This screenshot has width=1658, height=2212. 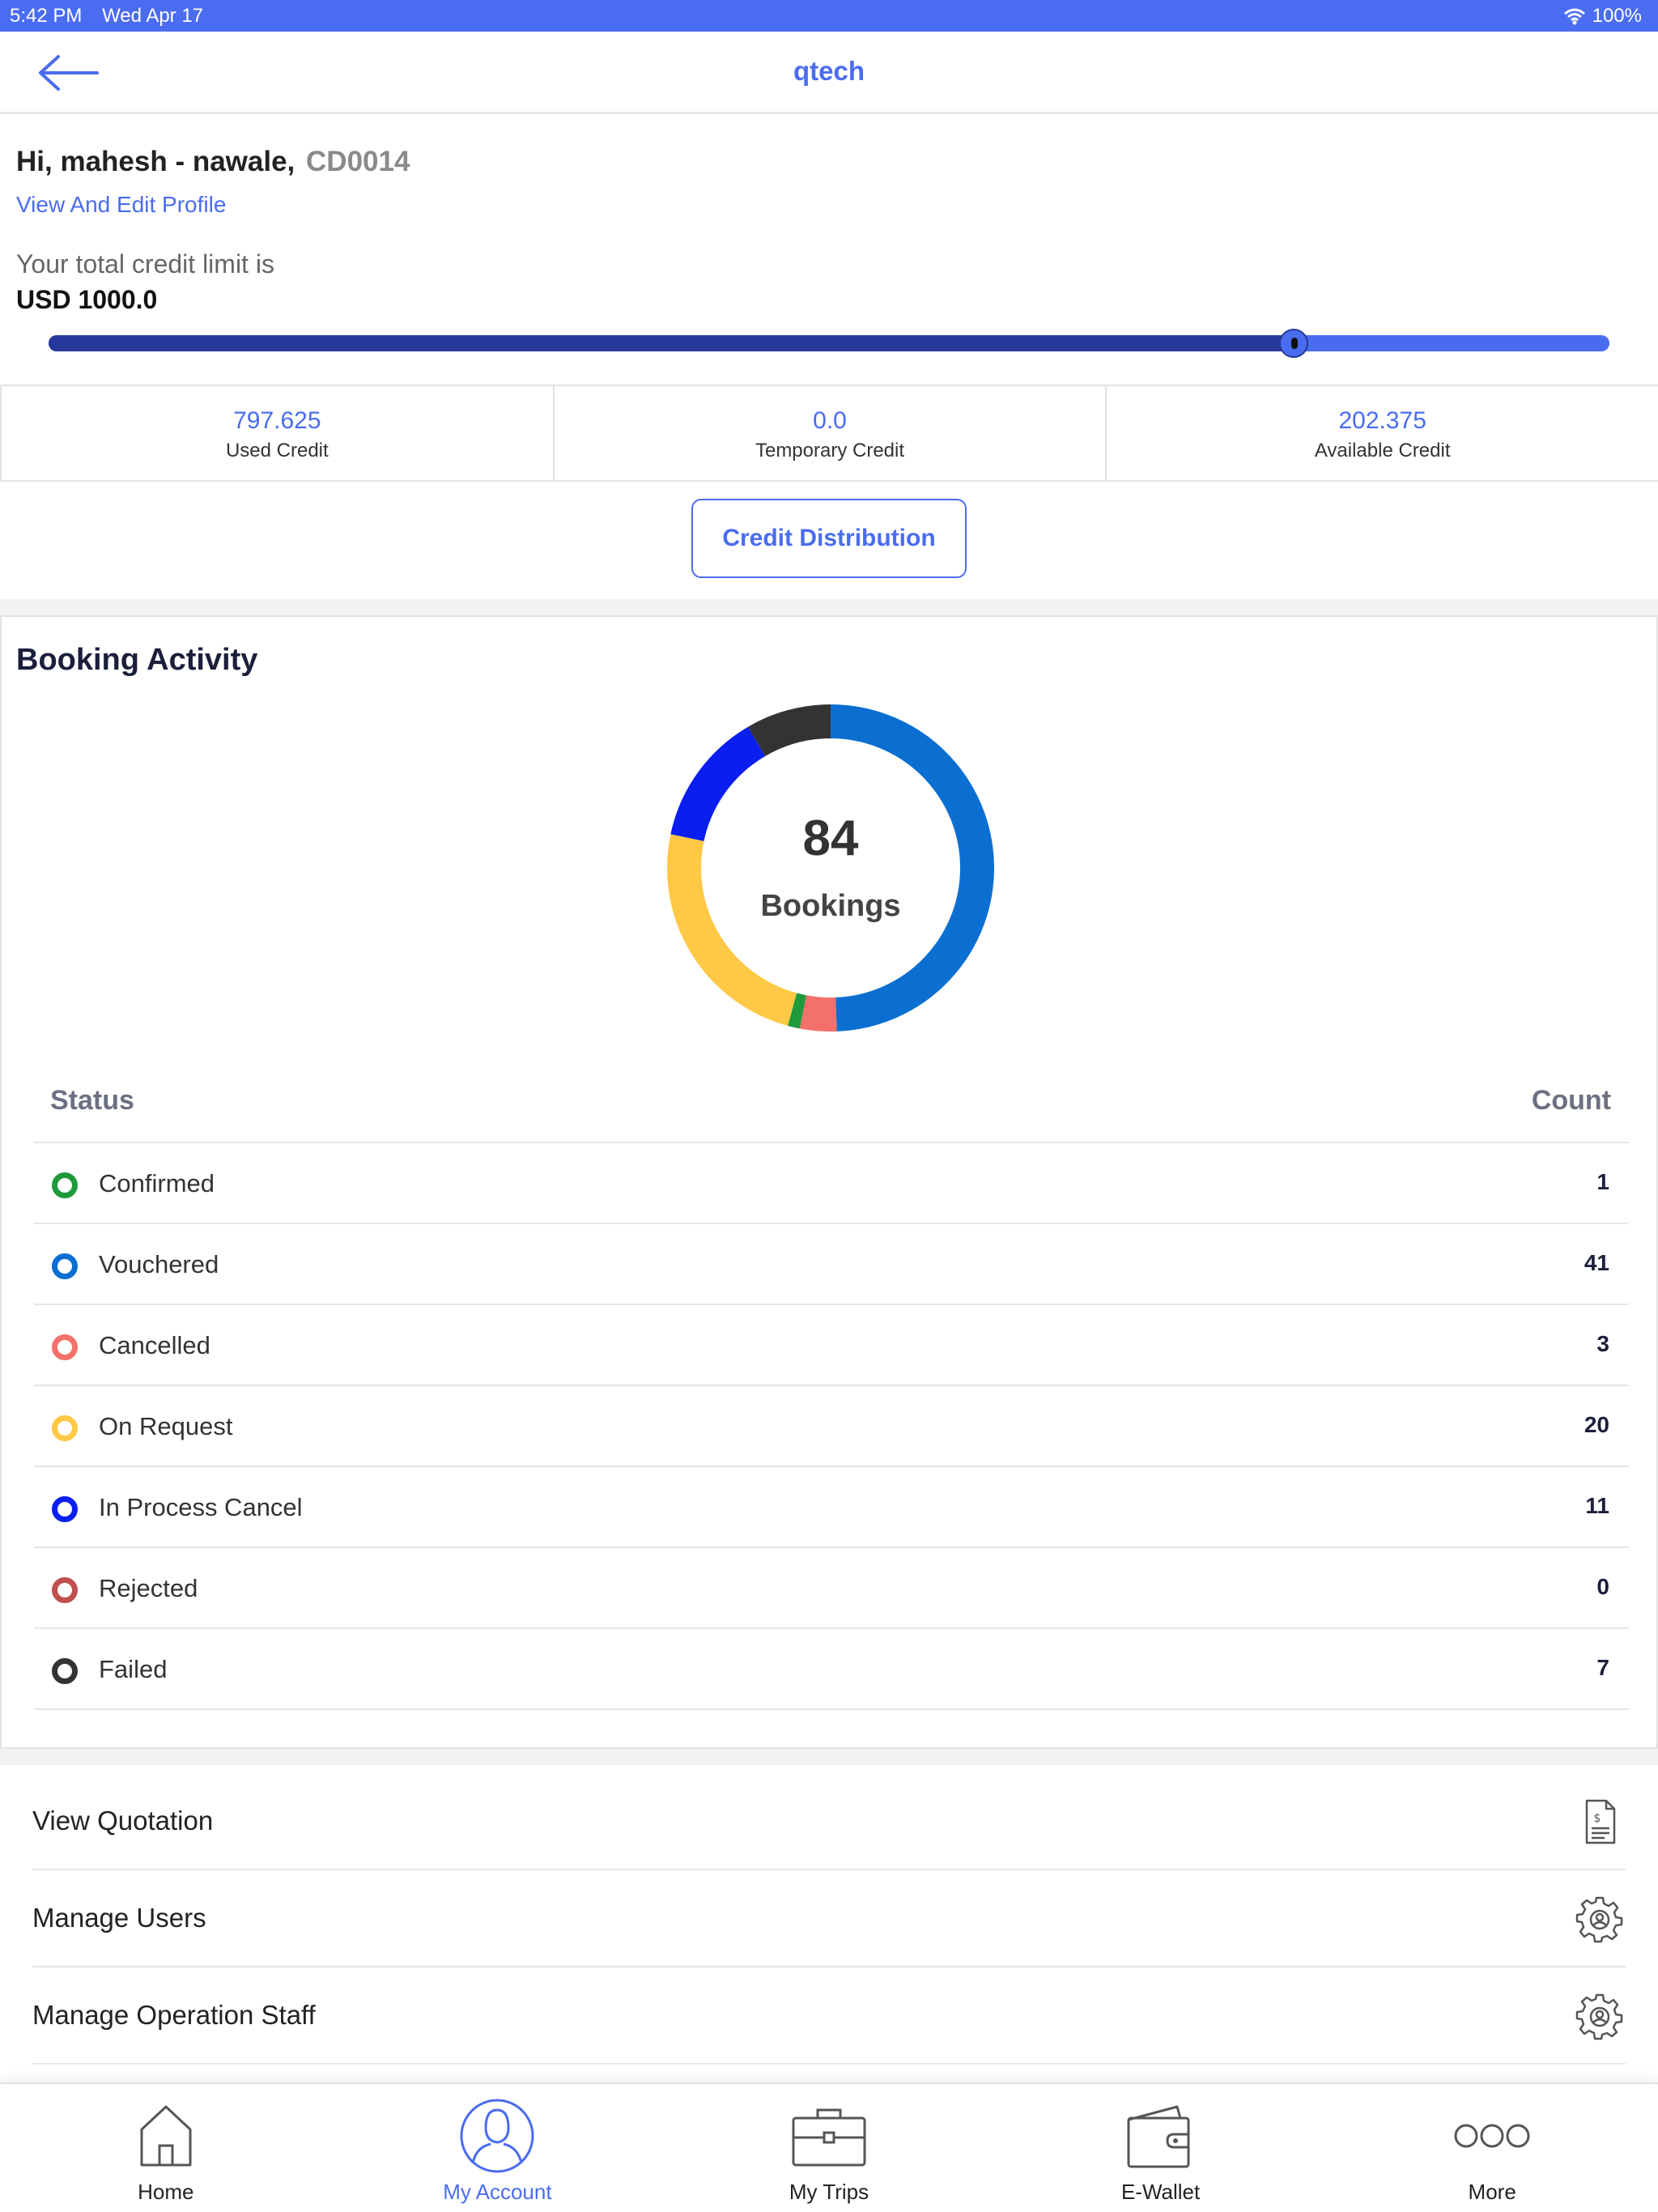 I want to click on status-count: 7, so click(x=1602, y=1667).